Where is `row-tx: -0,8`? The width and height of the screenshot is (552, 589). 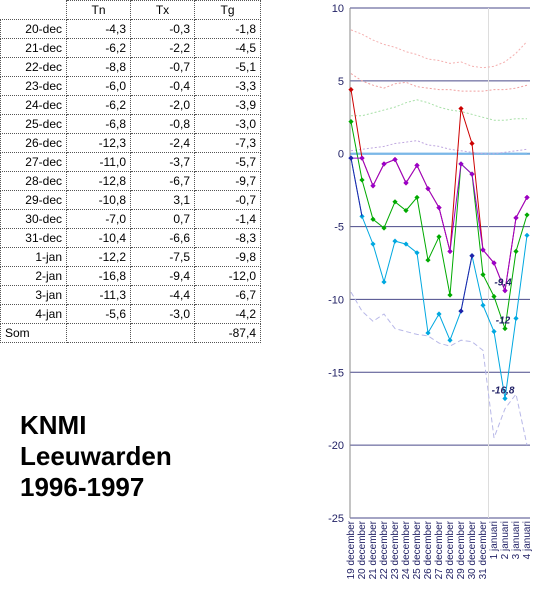 row-tx: -0,8 is located at coordinates (162, 124).